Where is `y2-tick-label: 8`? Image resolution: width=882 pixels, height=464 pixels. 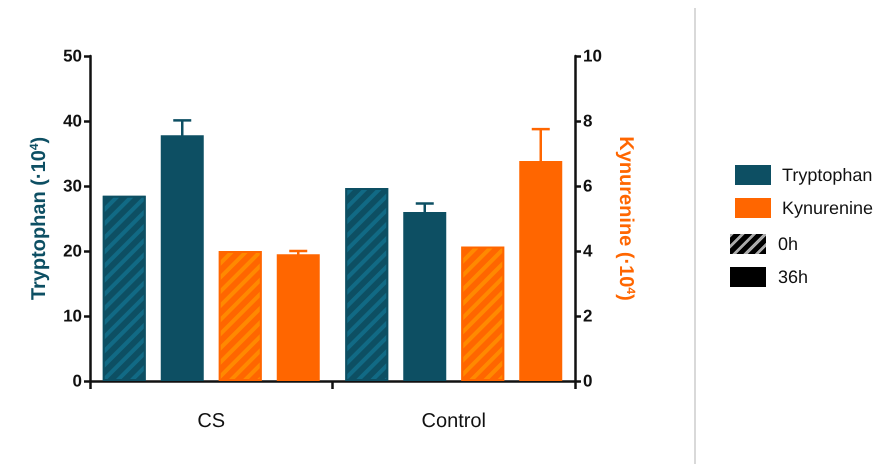
y2-tick-label: 8 is located at coordinates (587, 121).